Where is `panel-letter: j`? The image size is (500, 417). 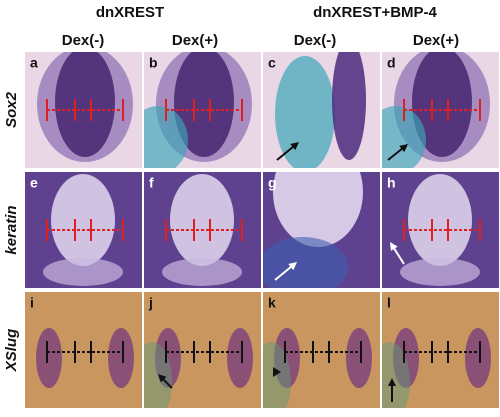
panel-letter: j is located at coordinates (150, 303).